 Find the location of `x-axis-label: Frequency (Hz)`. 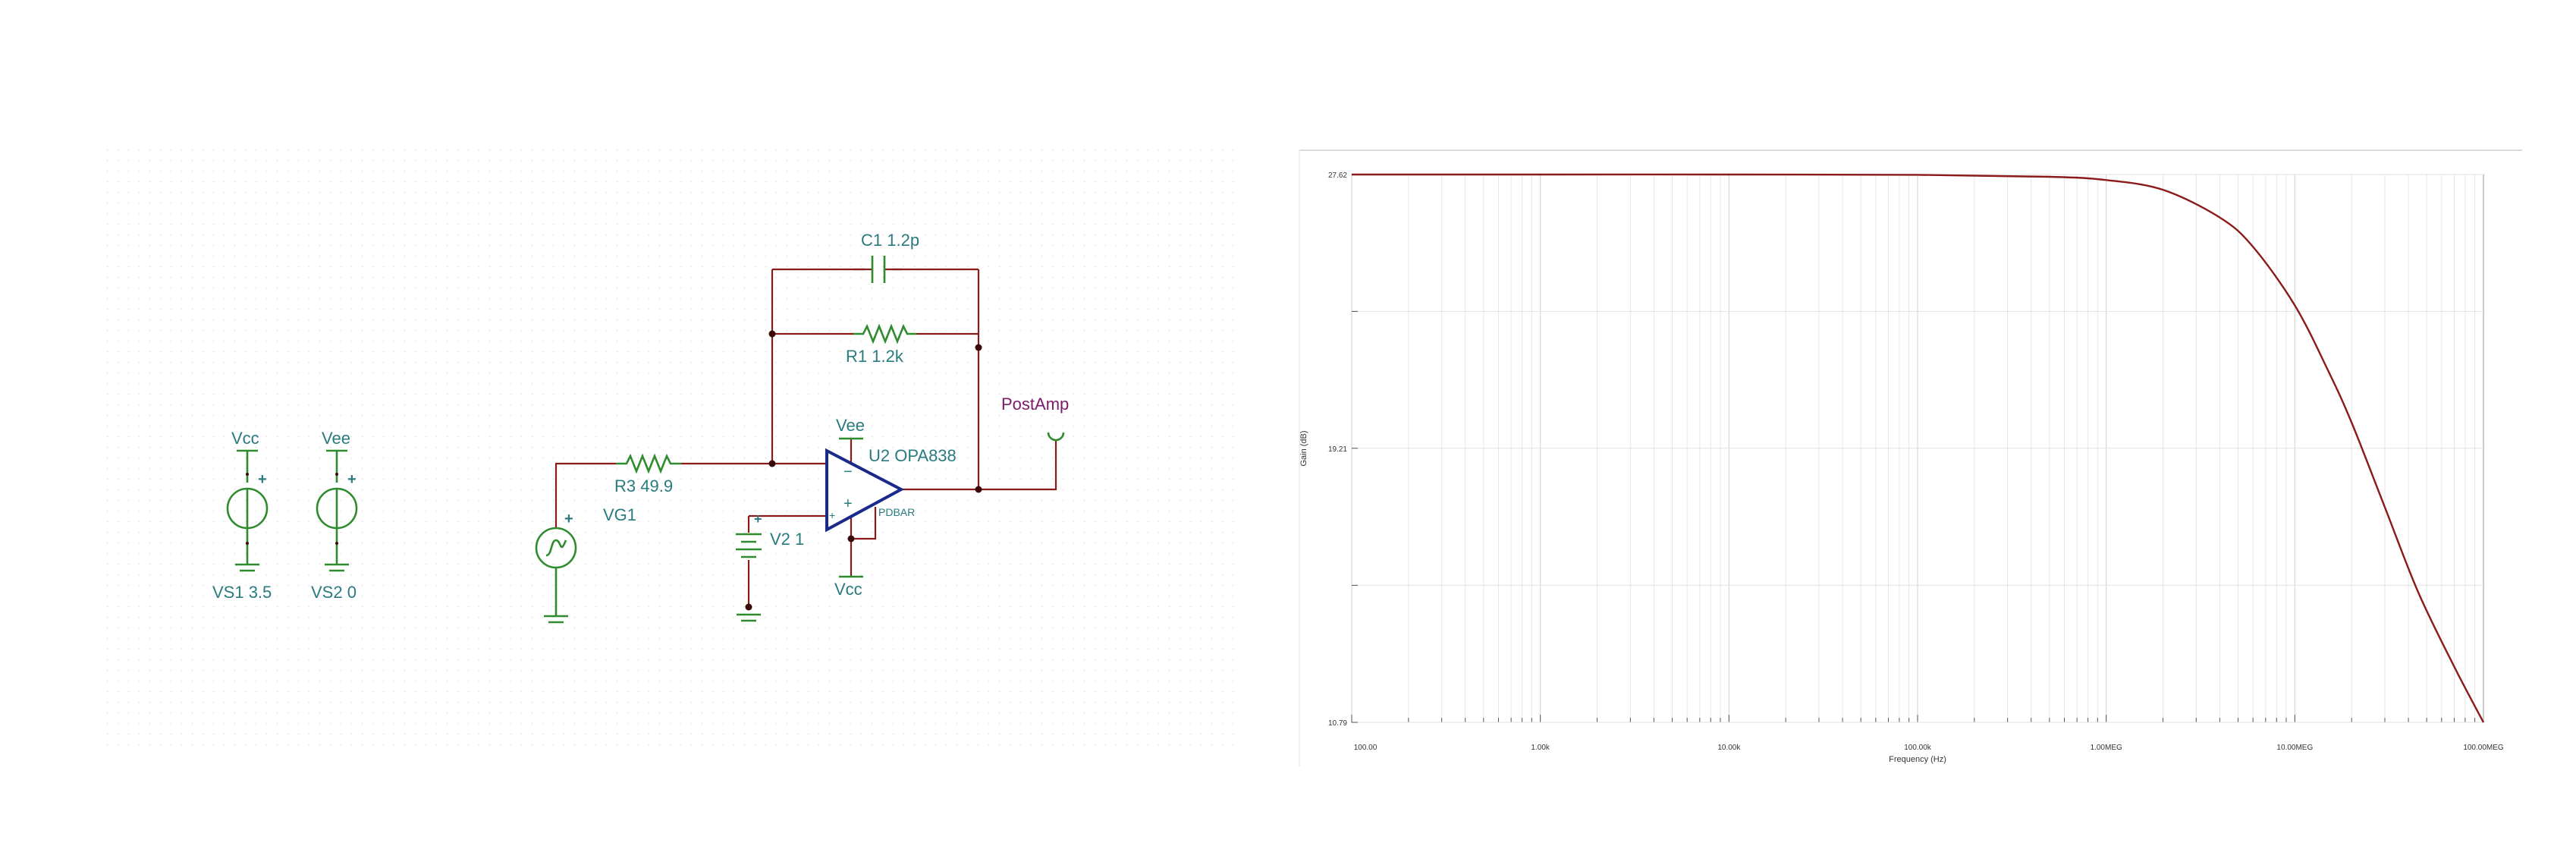

x-axis-label: Frequency (Hz) is located at coordinates (1917, 759).